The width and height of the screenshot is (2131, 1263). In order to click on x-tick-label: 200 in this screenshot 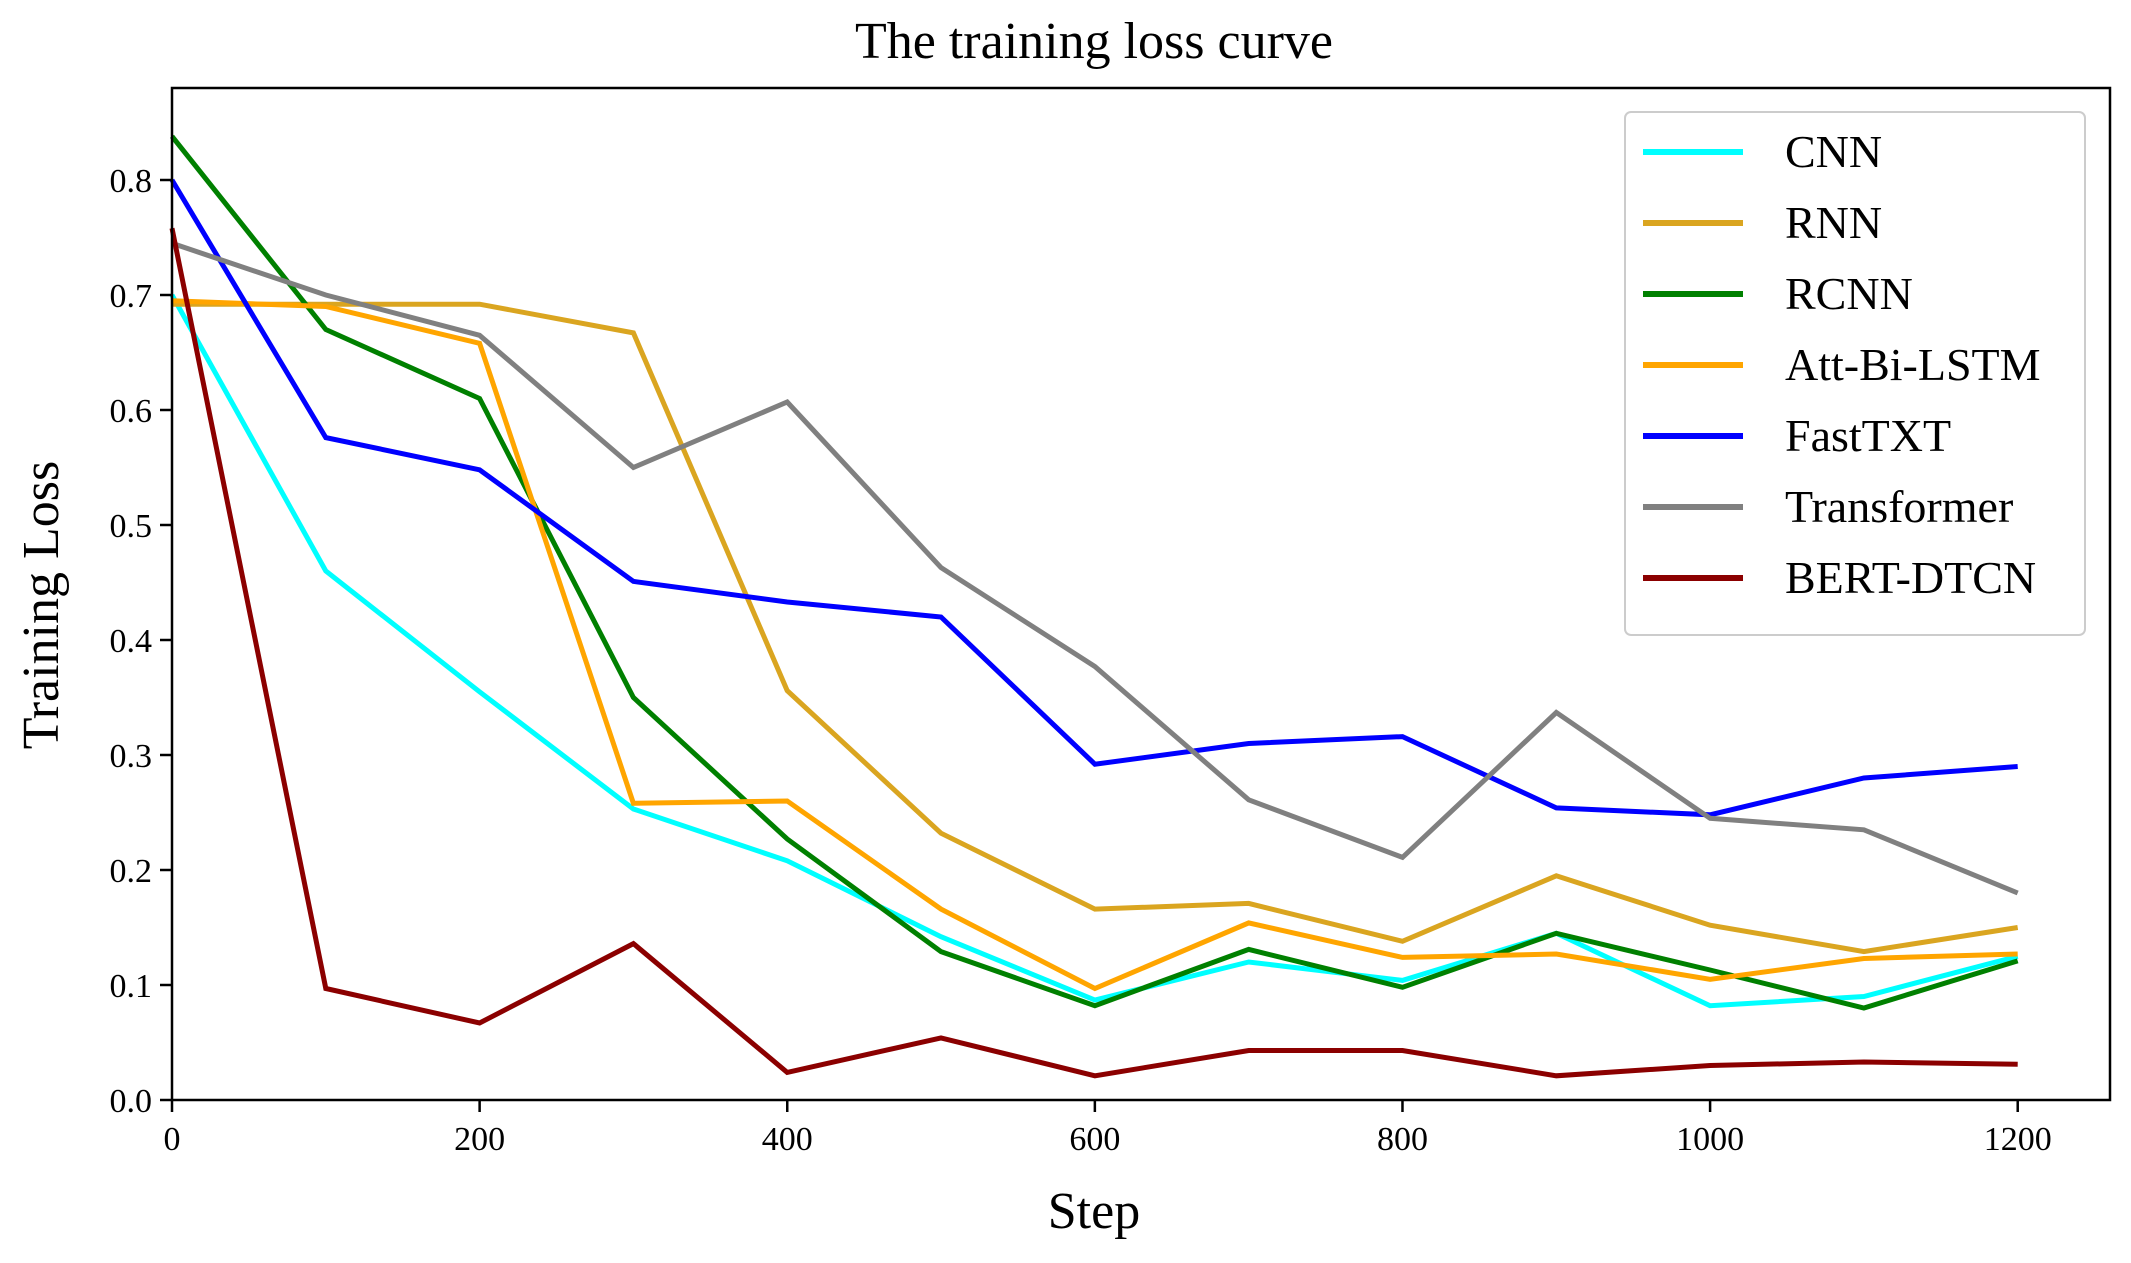, I will do `click(479, 1139)`.